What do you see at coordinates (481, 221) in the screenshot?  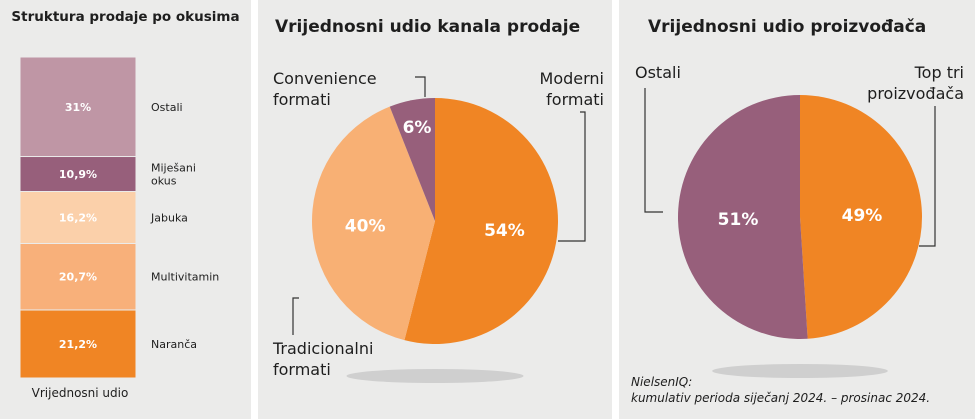 I see `channel-slice-moderni-formati` at bounding box center [481, 221].